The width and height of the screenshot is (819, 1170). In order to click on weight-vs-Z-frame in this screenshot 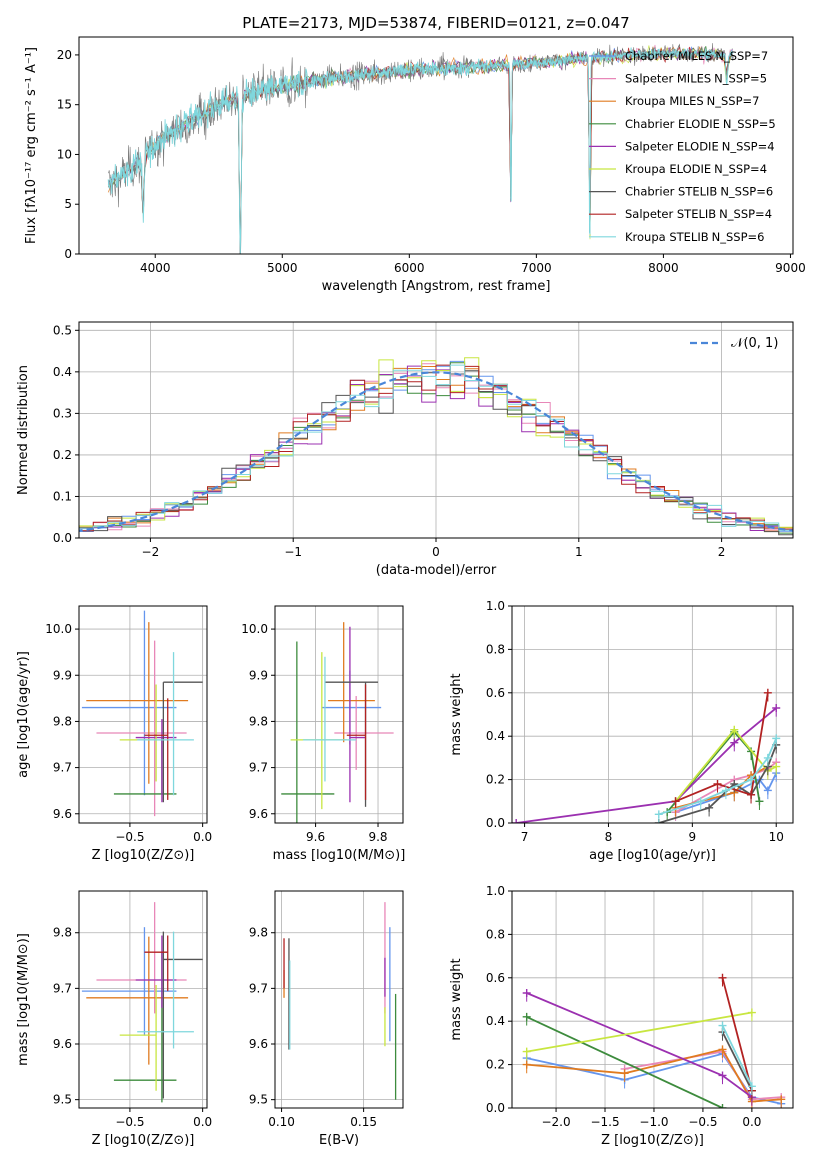, I will do `click(652, 999)`.